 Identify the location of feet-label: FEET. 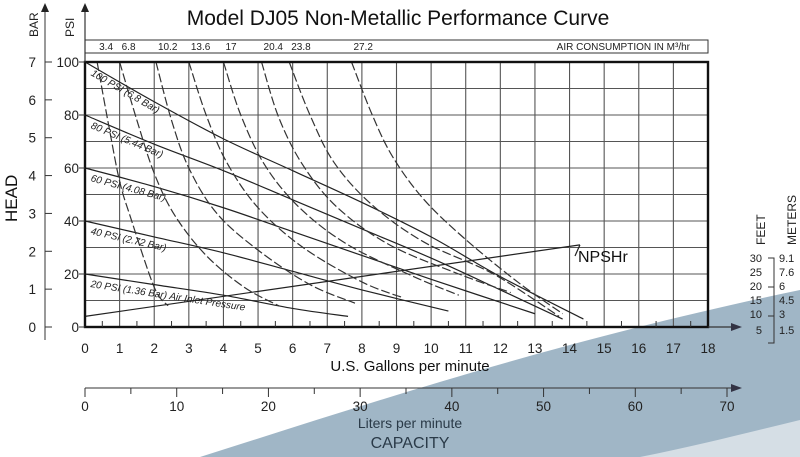
(761, 229).